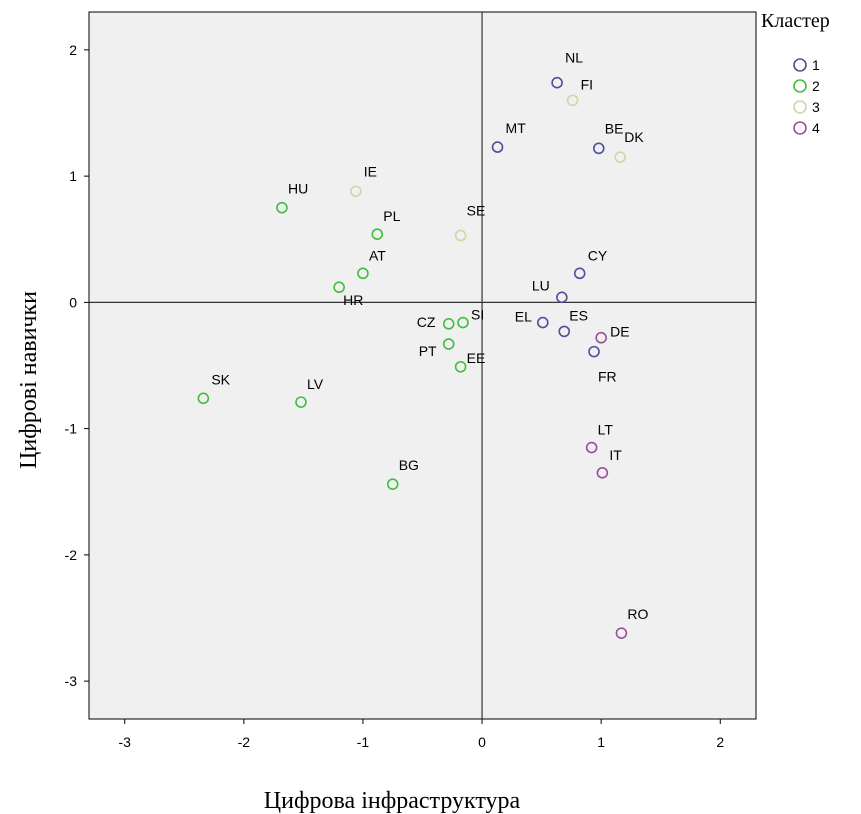 This screenshot has height=814, width=861. I want to click on point-label-fr: FR, so click(607, 377).